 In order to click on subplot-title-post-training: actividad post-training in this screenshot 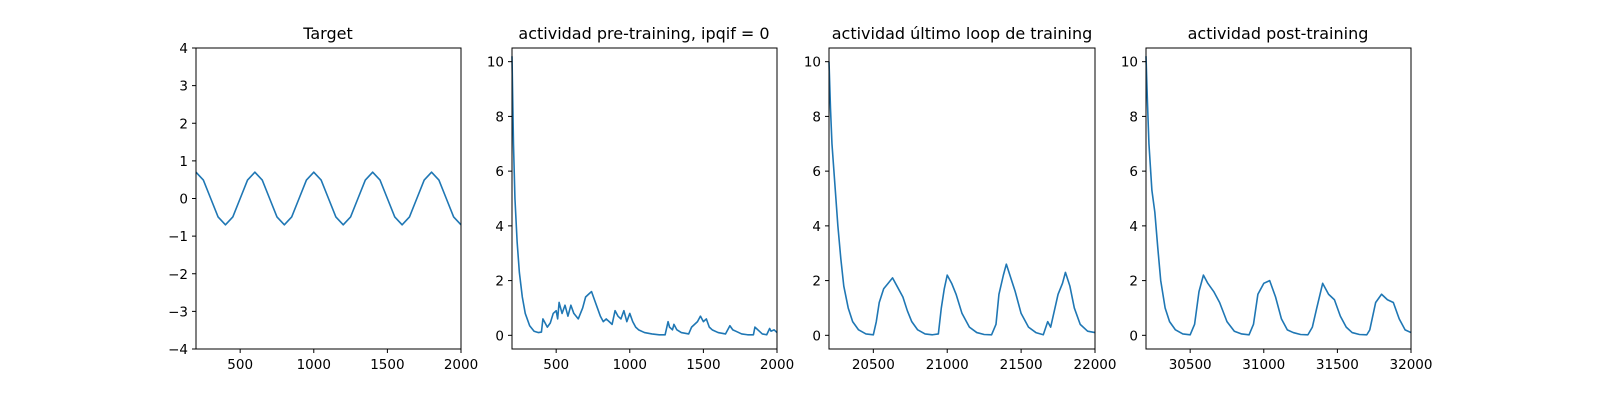, I will do `click(1278, 33)`.